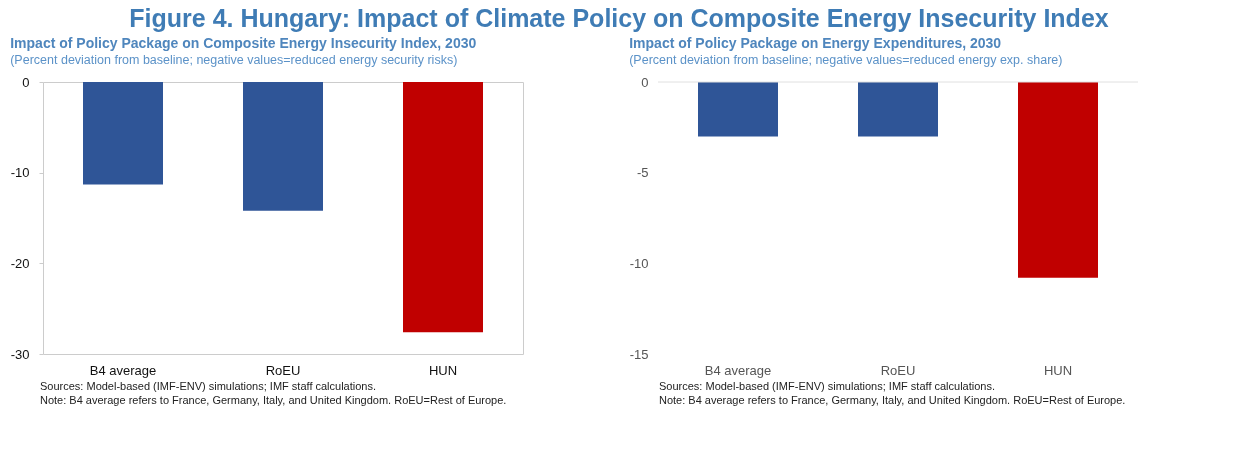 The image size is (1238, 452). What do you see at coordinates (642, 173) in the screenshot?
I see `y-tick-label: -5` at bounding box center [642, 173].